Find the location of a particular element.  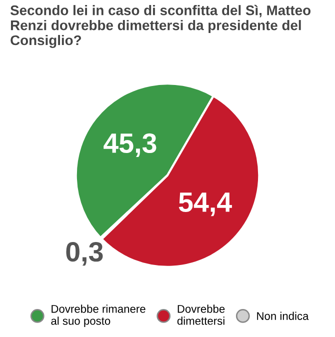

data-label: 45,3 is located at coordinates (130, 145).